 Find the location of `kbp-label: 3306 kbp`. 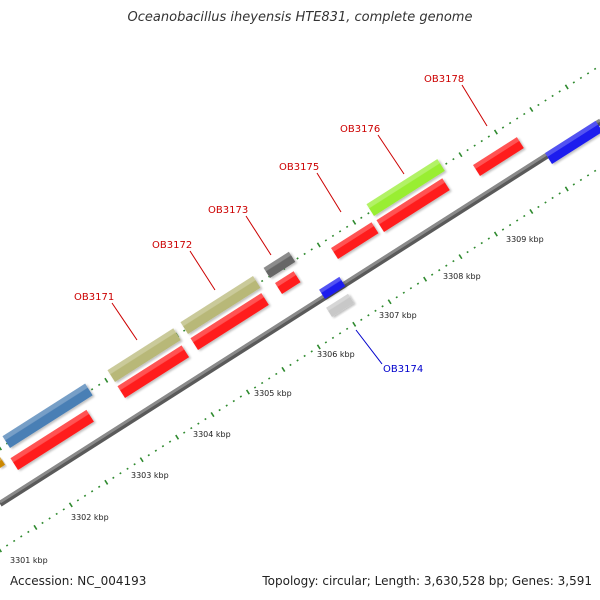

kbp-label: 3306 kbp is located at coordinates (336, 354).